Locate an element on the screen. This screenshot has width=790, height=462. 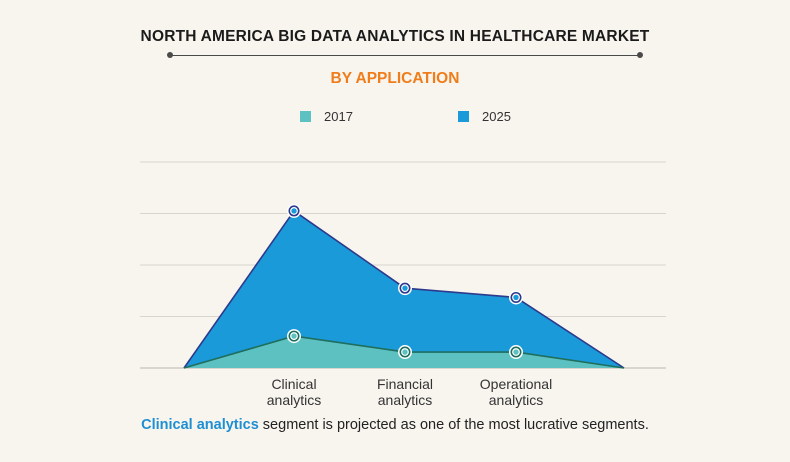
x-tick-label-line: Operational is located at coordinates (516, 384).